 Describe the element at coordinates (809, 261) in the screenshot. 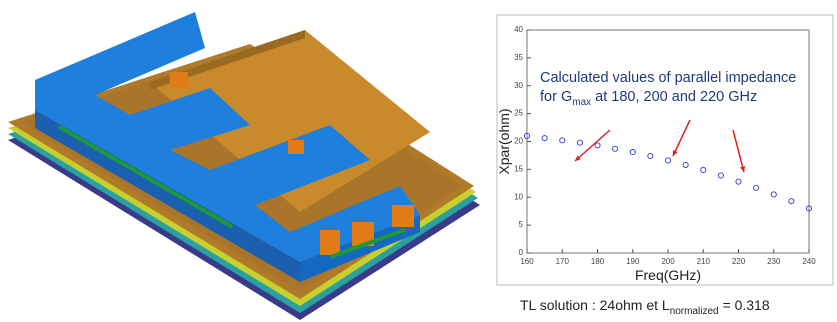

I see `x-tick-label: 240` at that location.